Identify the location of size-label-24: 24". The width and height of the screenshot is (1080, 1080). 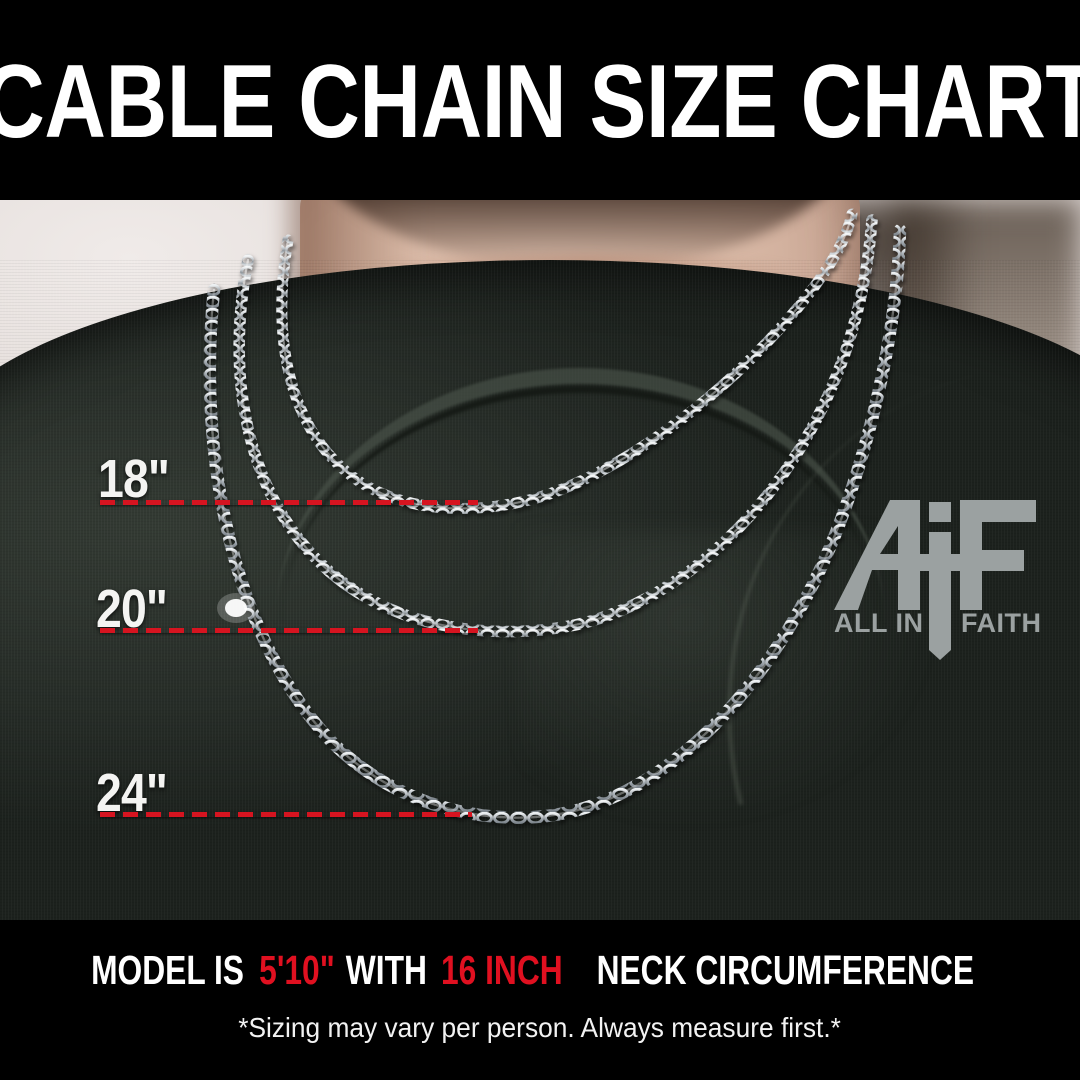
(132, 793).